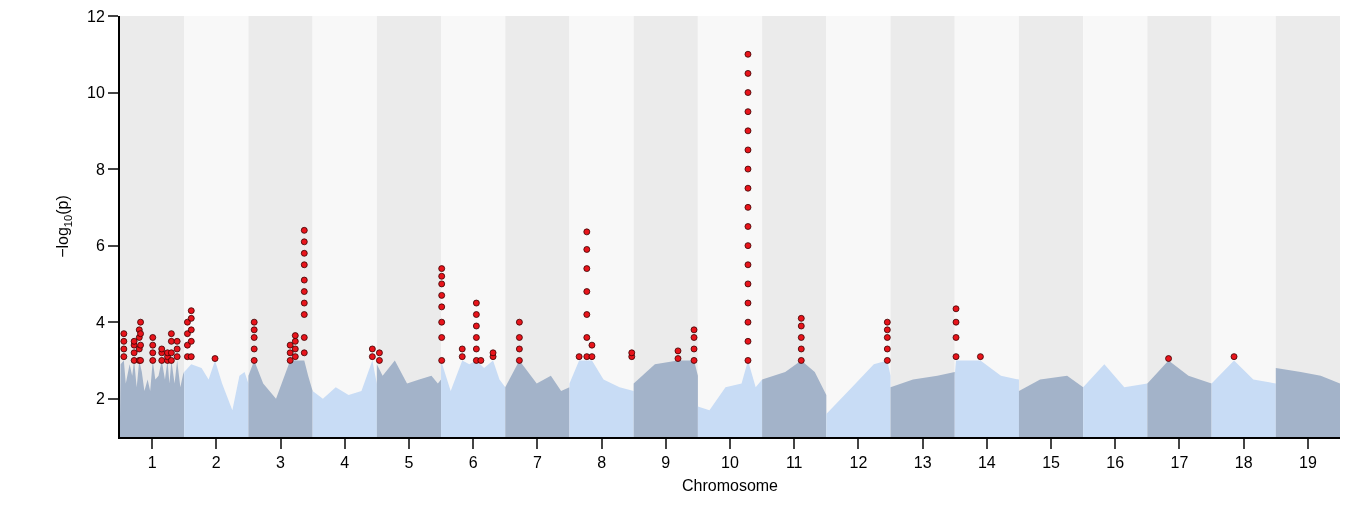  Describe the element at coordinates (1115, 463) in the screenshot. I see `x-tick-label: 16` at that location.